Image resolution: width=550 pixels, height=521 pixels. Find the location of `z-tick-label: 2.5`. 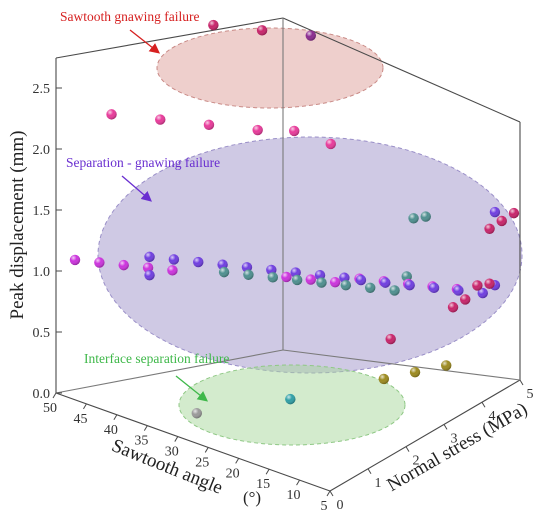

z-tick-label: 2.5 is located at coordinates (42, 89).